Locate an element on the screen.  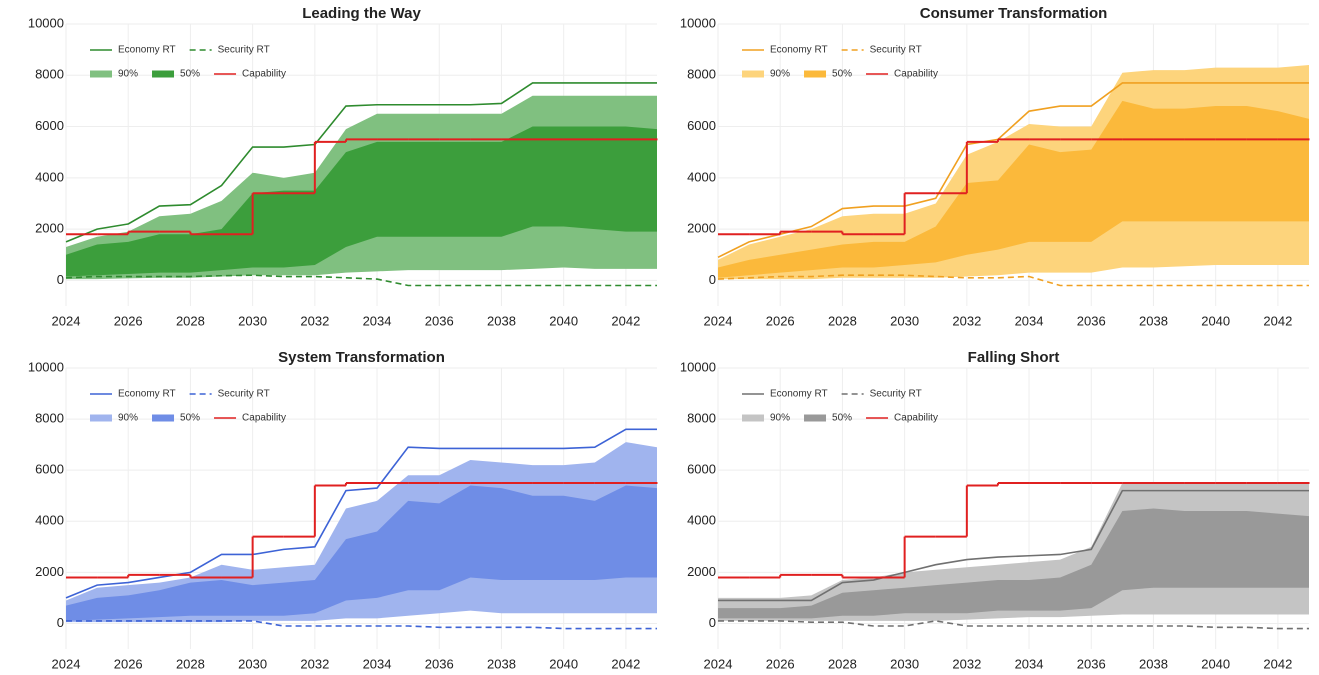
chart-title: Falling Short is located at coordinates (1014, 357).